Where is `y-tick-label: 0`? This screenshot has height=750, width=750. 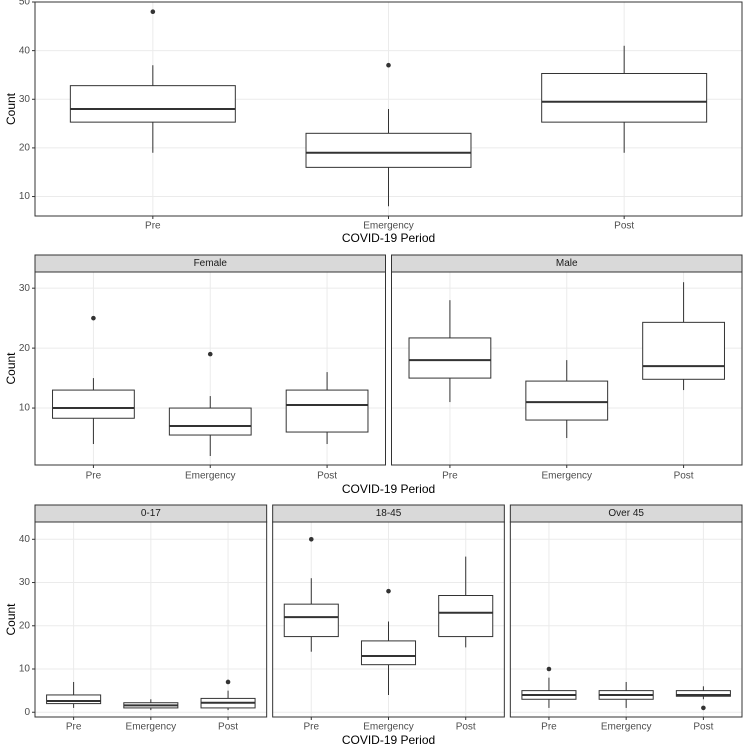 y-tick-label: 0 is located at coordinates (27, 712).